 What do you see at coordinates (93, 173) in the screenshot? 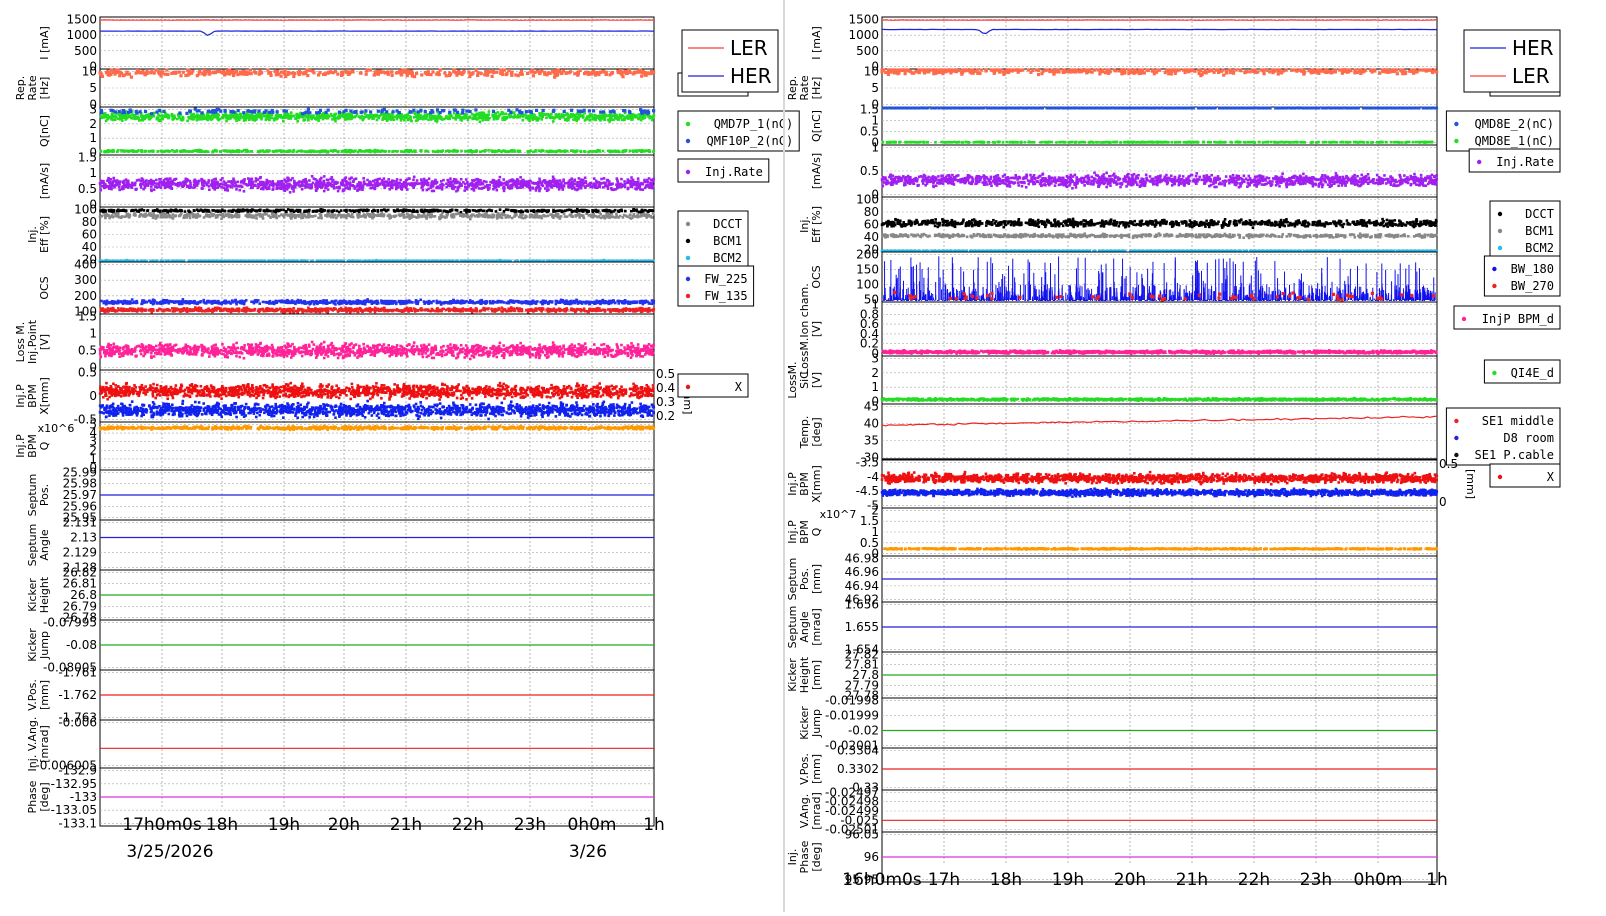
I see `y-tick-label: 1` at bounding box center [93, 173].